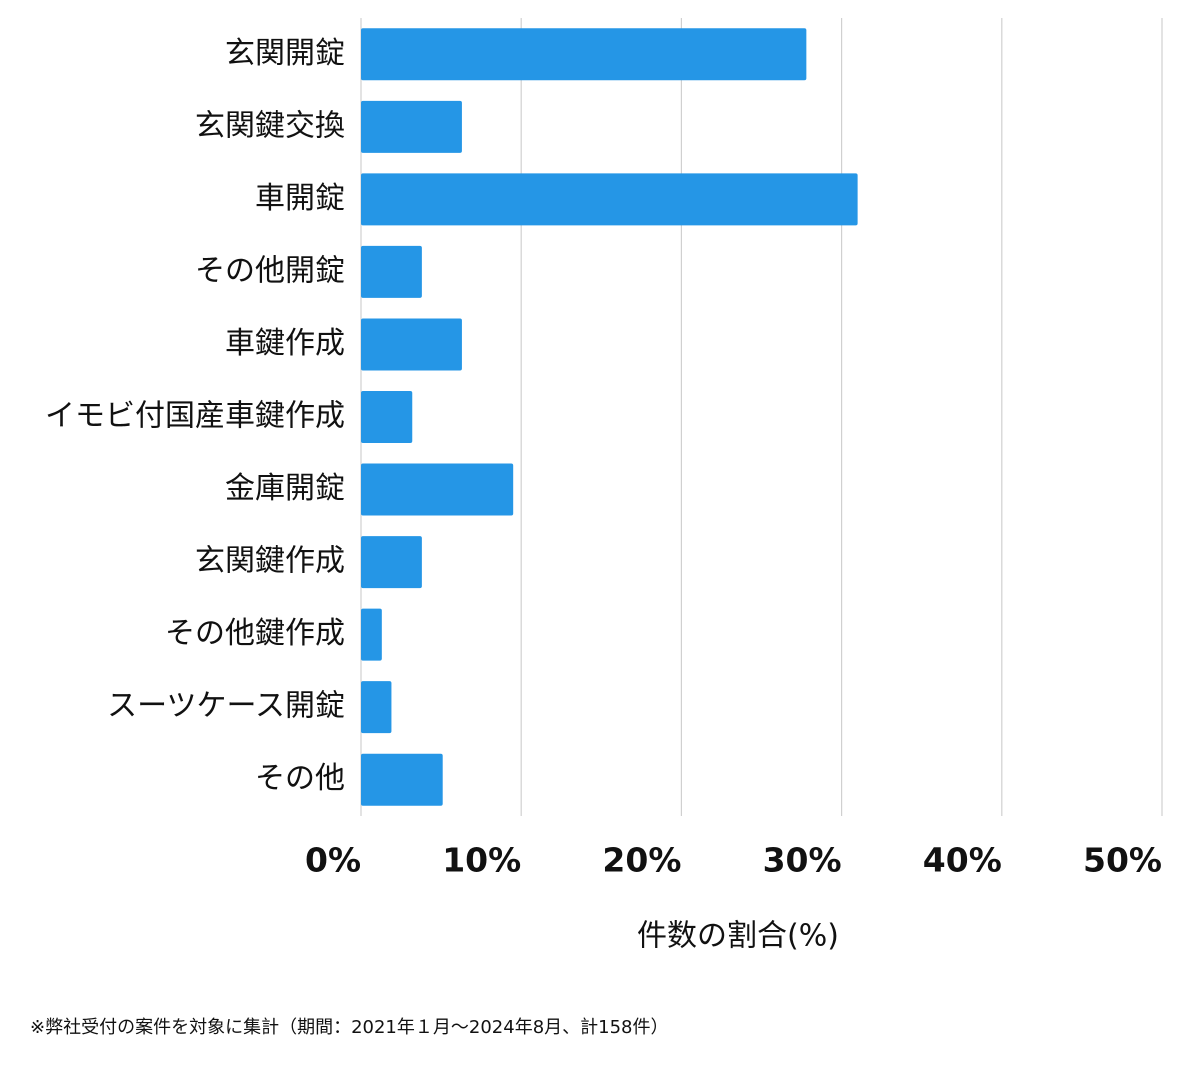 This screenshot has height=1069, width=1200. I want to click on y-tick-label: 車開錠, so click(300, 198).